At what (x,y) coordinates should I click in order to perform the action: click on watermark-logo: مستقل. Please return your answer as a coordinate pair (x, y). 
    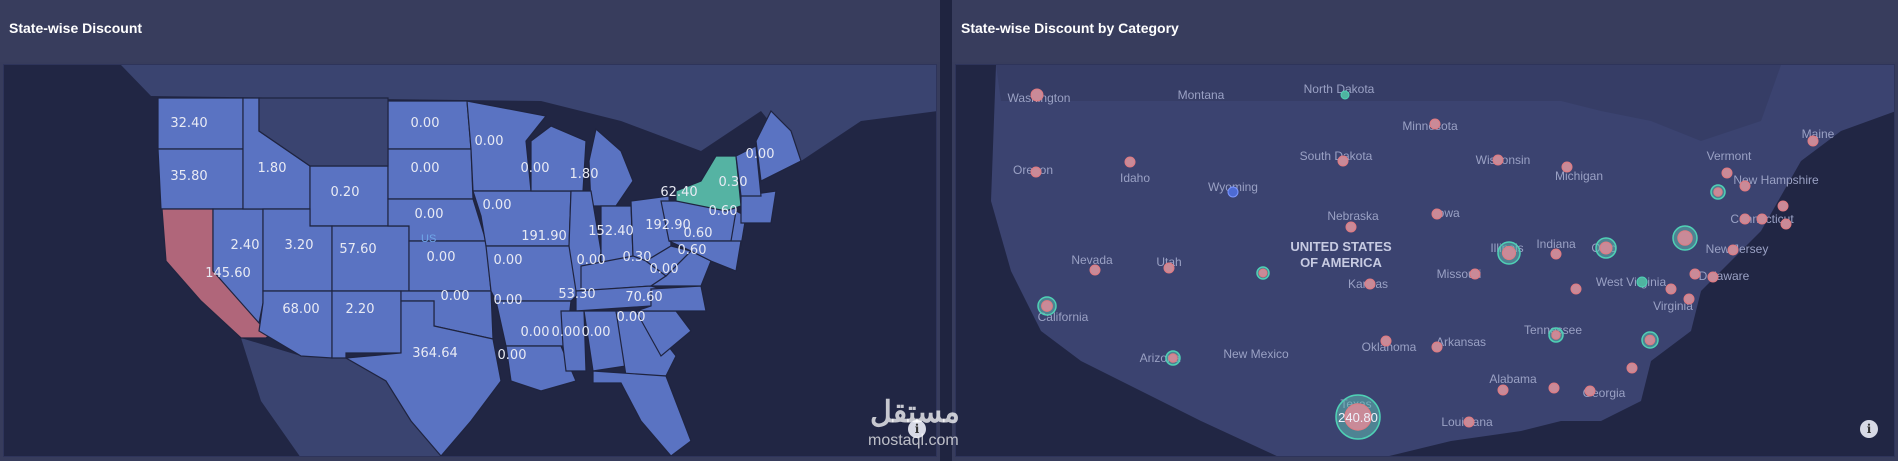
    Looking at the image, I should click on (915, 412).